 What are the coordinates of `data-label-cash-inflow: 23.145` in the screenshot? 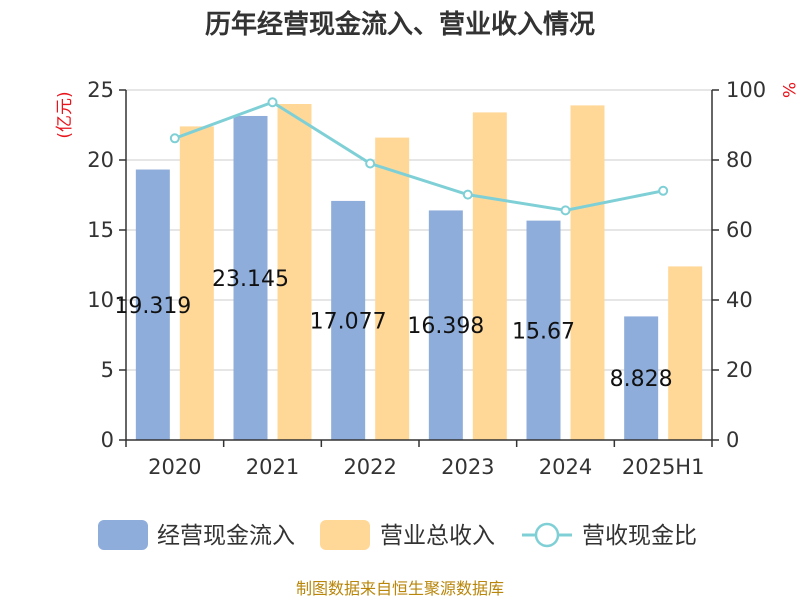 It's located at (250, 279).